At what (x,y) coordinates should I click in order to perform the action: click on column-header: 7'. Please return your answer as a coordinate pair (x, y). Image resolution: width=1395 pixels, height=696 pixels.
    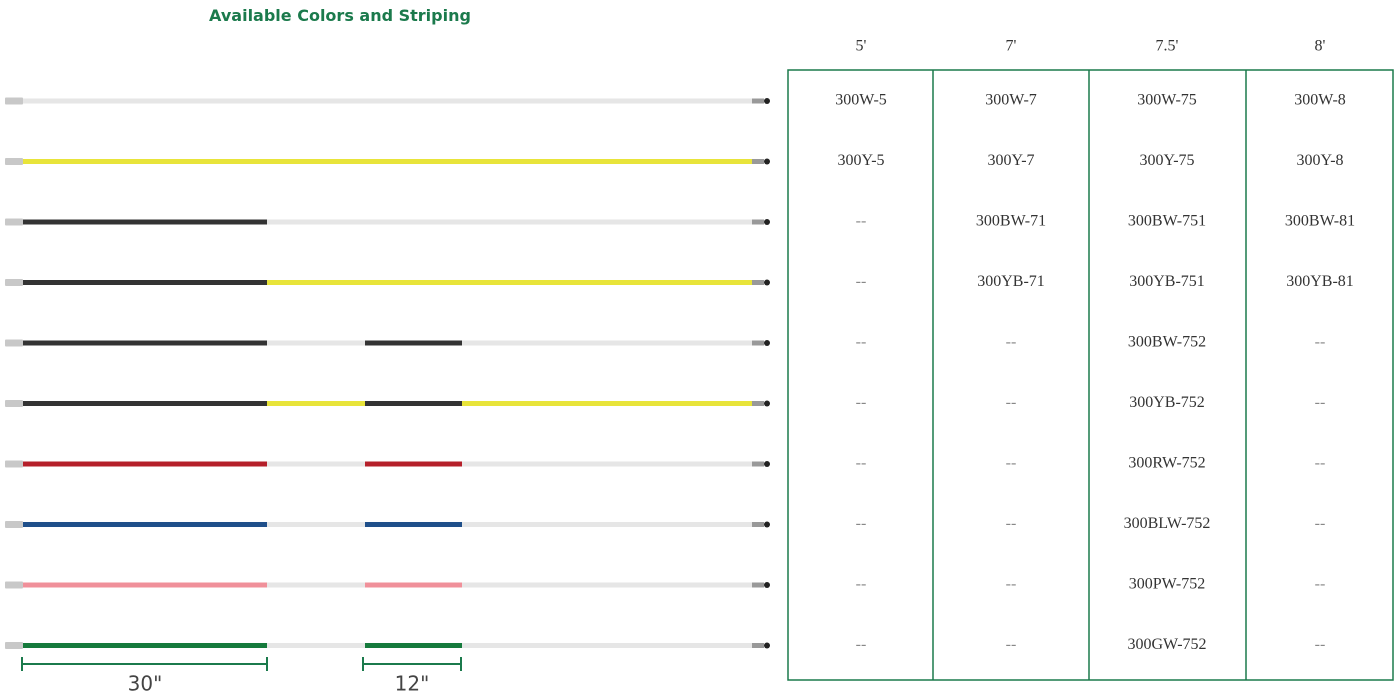
    Looking at the image, I should click on (1011, 46).